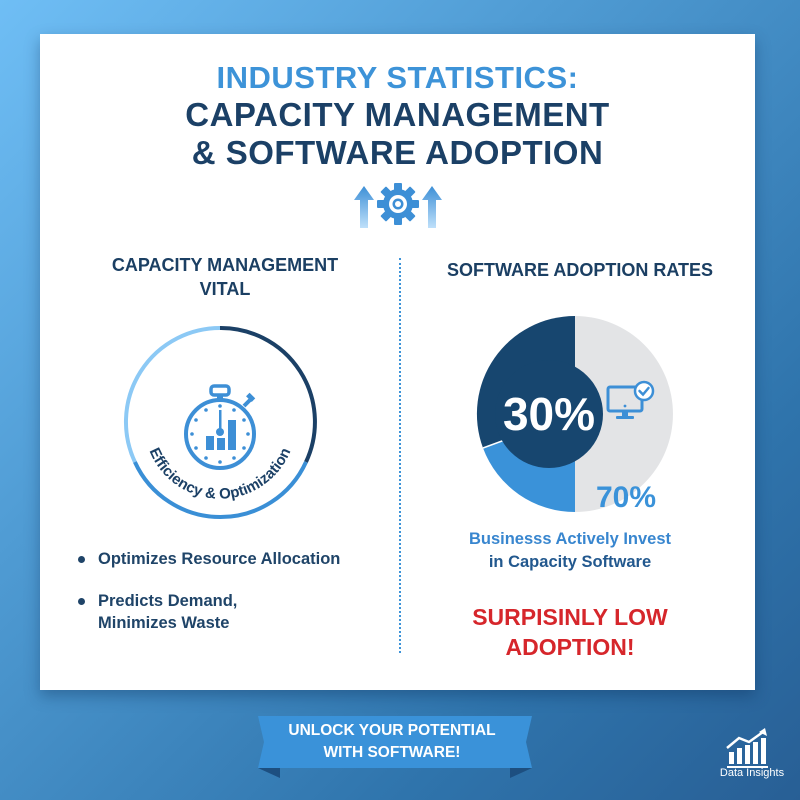 Image resolution: width=800 pixels, height=800 pixels. I want to click on rising-bar-chart-icon, so click(747, 748).